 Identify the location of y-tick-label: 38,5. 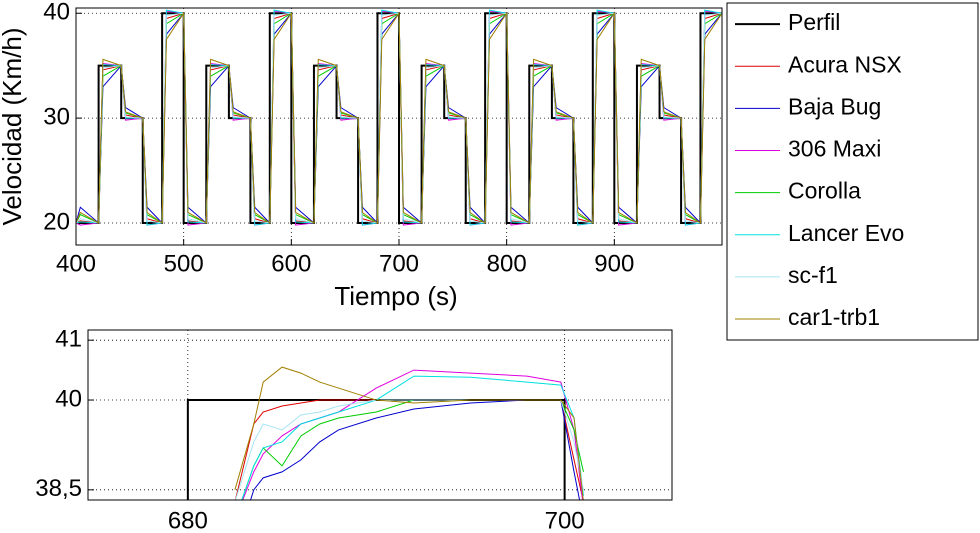
(58, 488).